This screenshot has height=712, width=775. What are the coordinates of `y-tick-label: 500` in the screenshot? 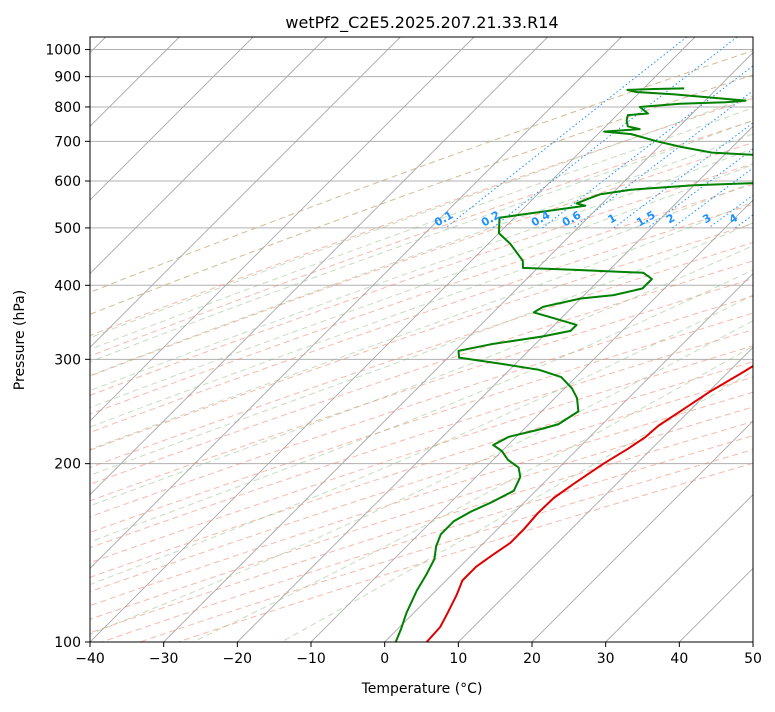 It's located at (67, 229).